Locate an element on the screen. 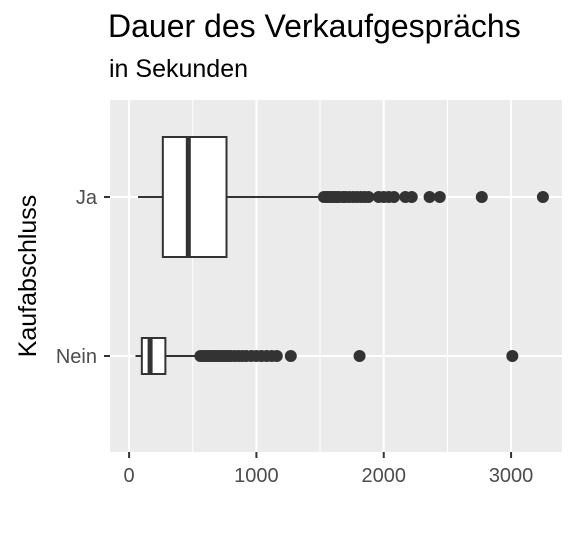  x-tick-label: 1000 is located at coordinates (256, 476).